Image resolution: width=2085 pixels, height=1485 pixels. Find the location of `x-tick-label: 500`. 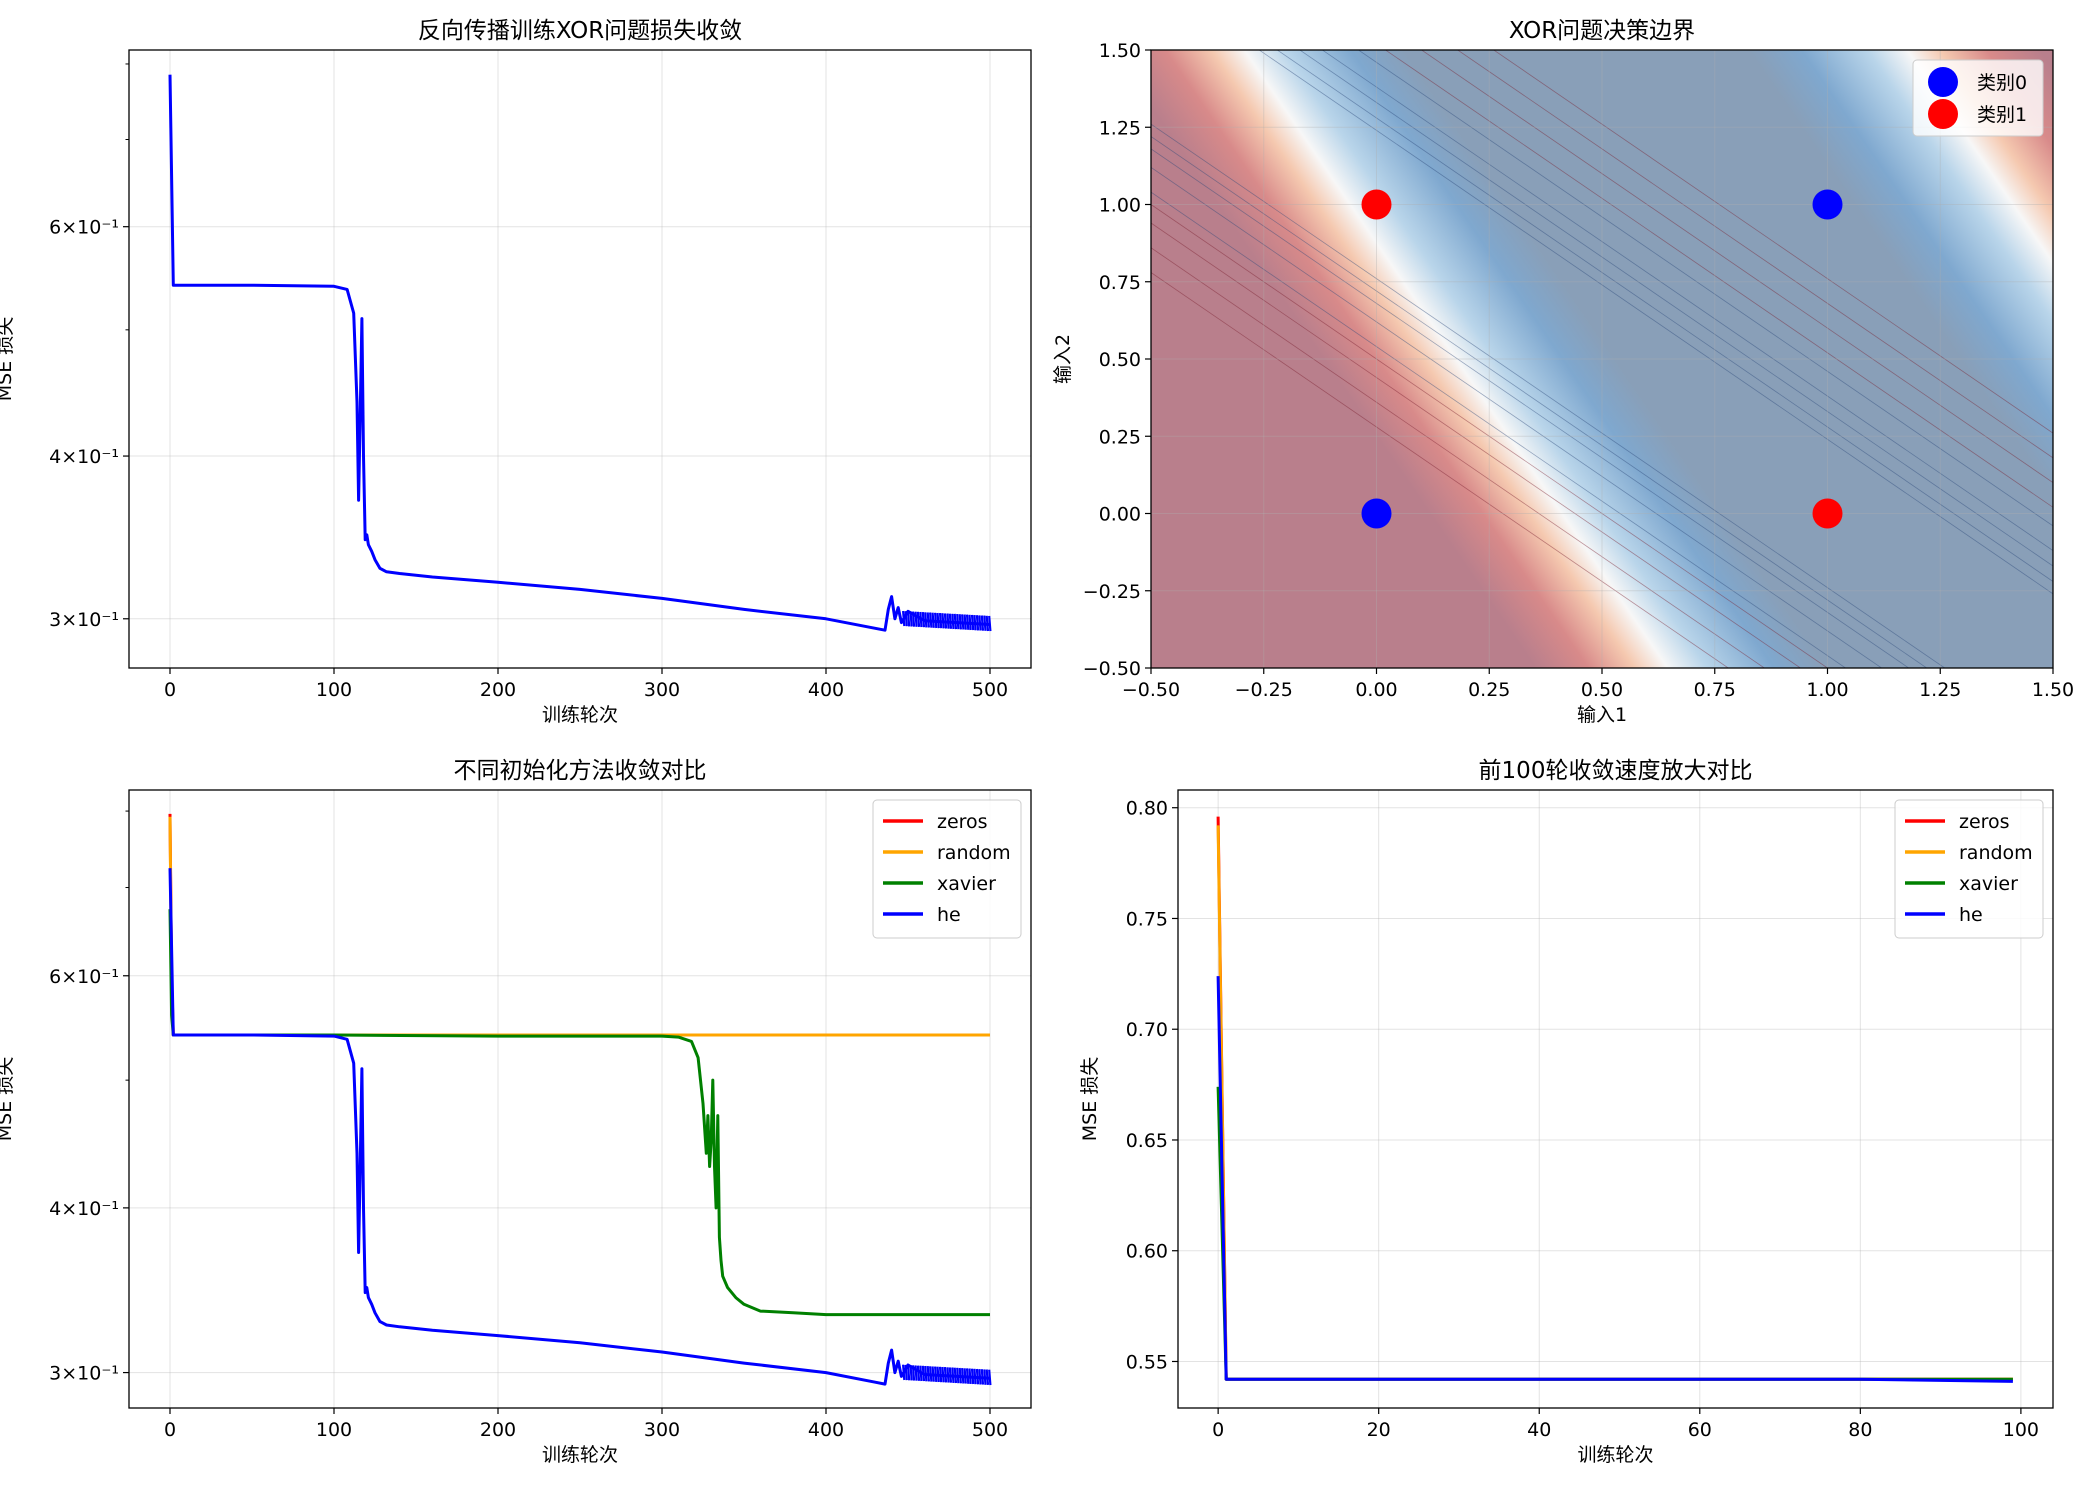

x-tick-label: 500 is located at coordinates (990, 1430).